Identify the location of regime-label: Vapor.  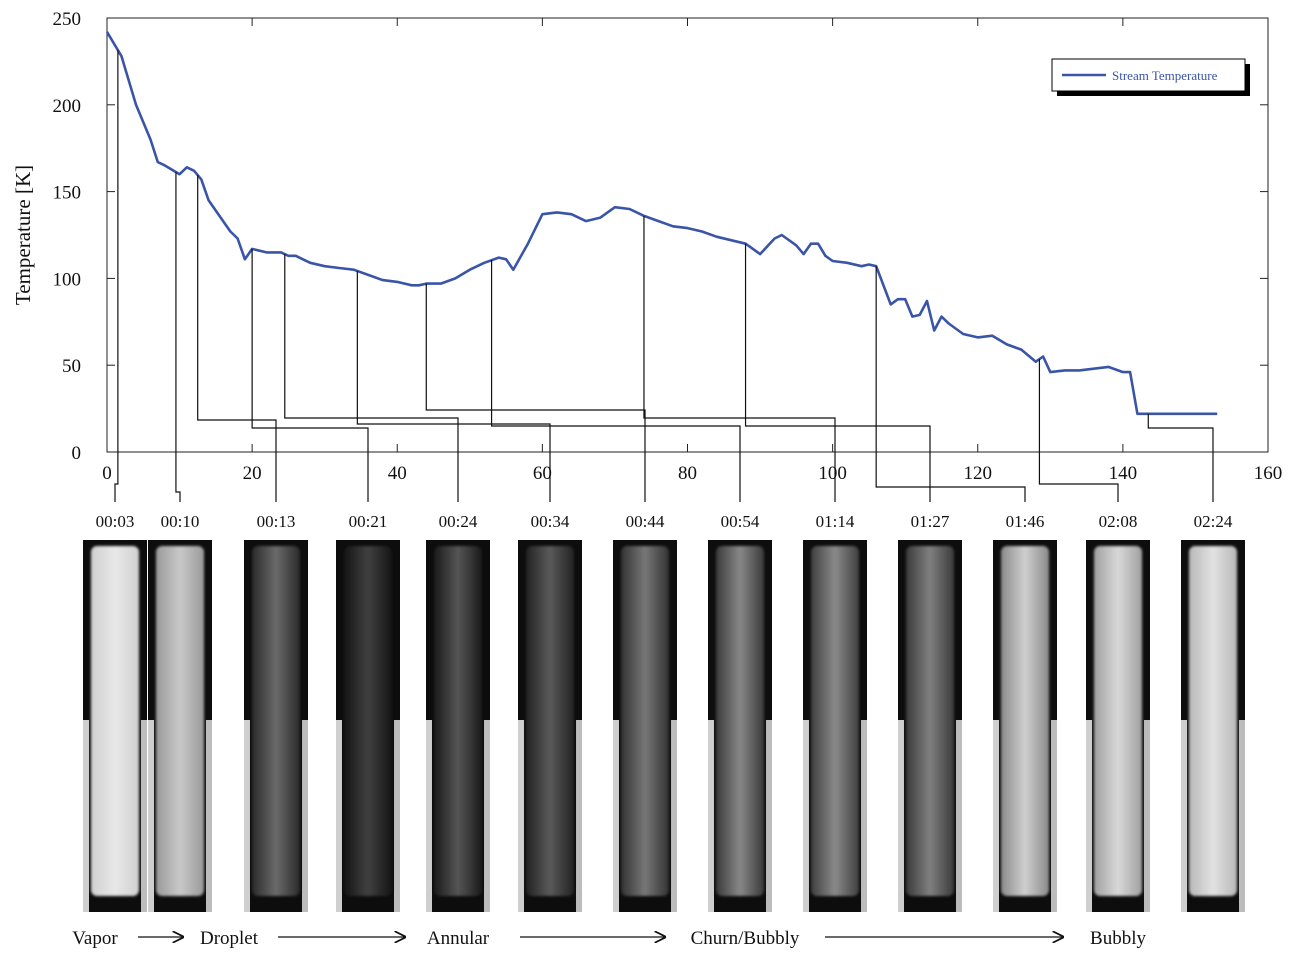
(95, 938).